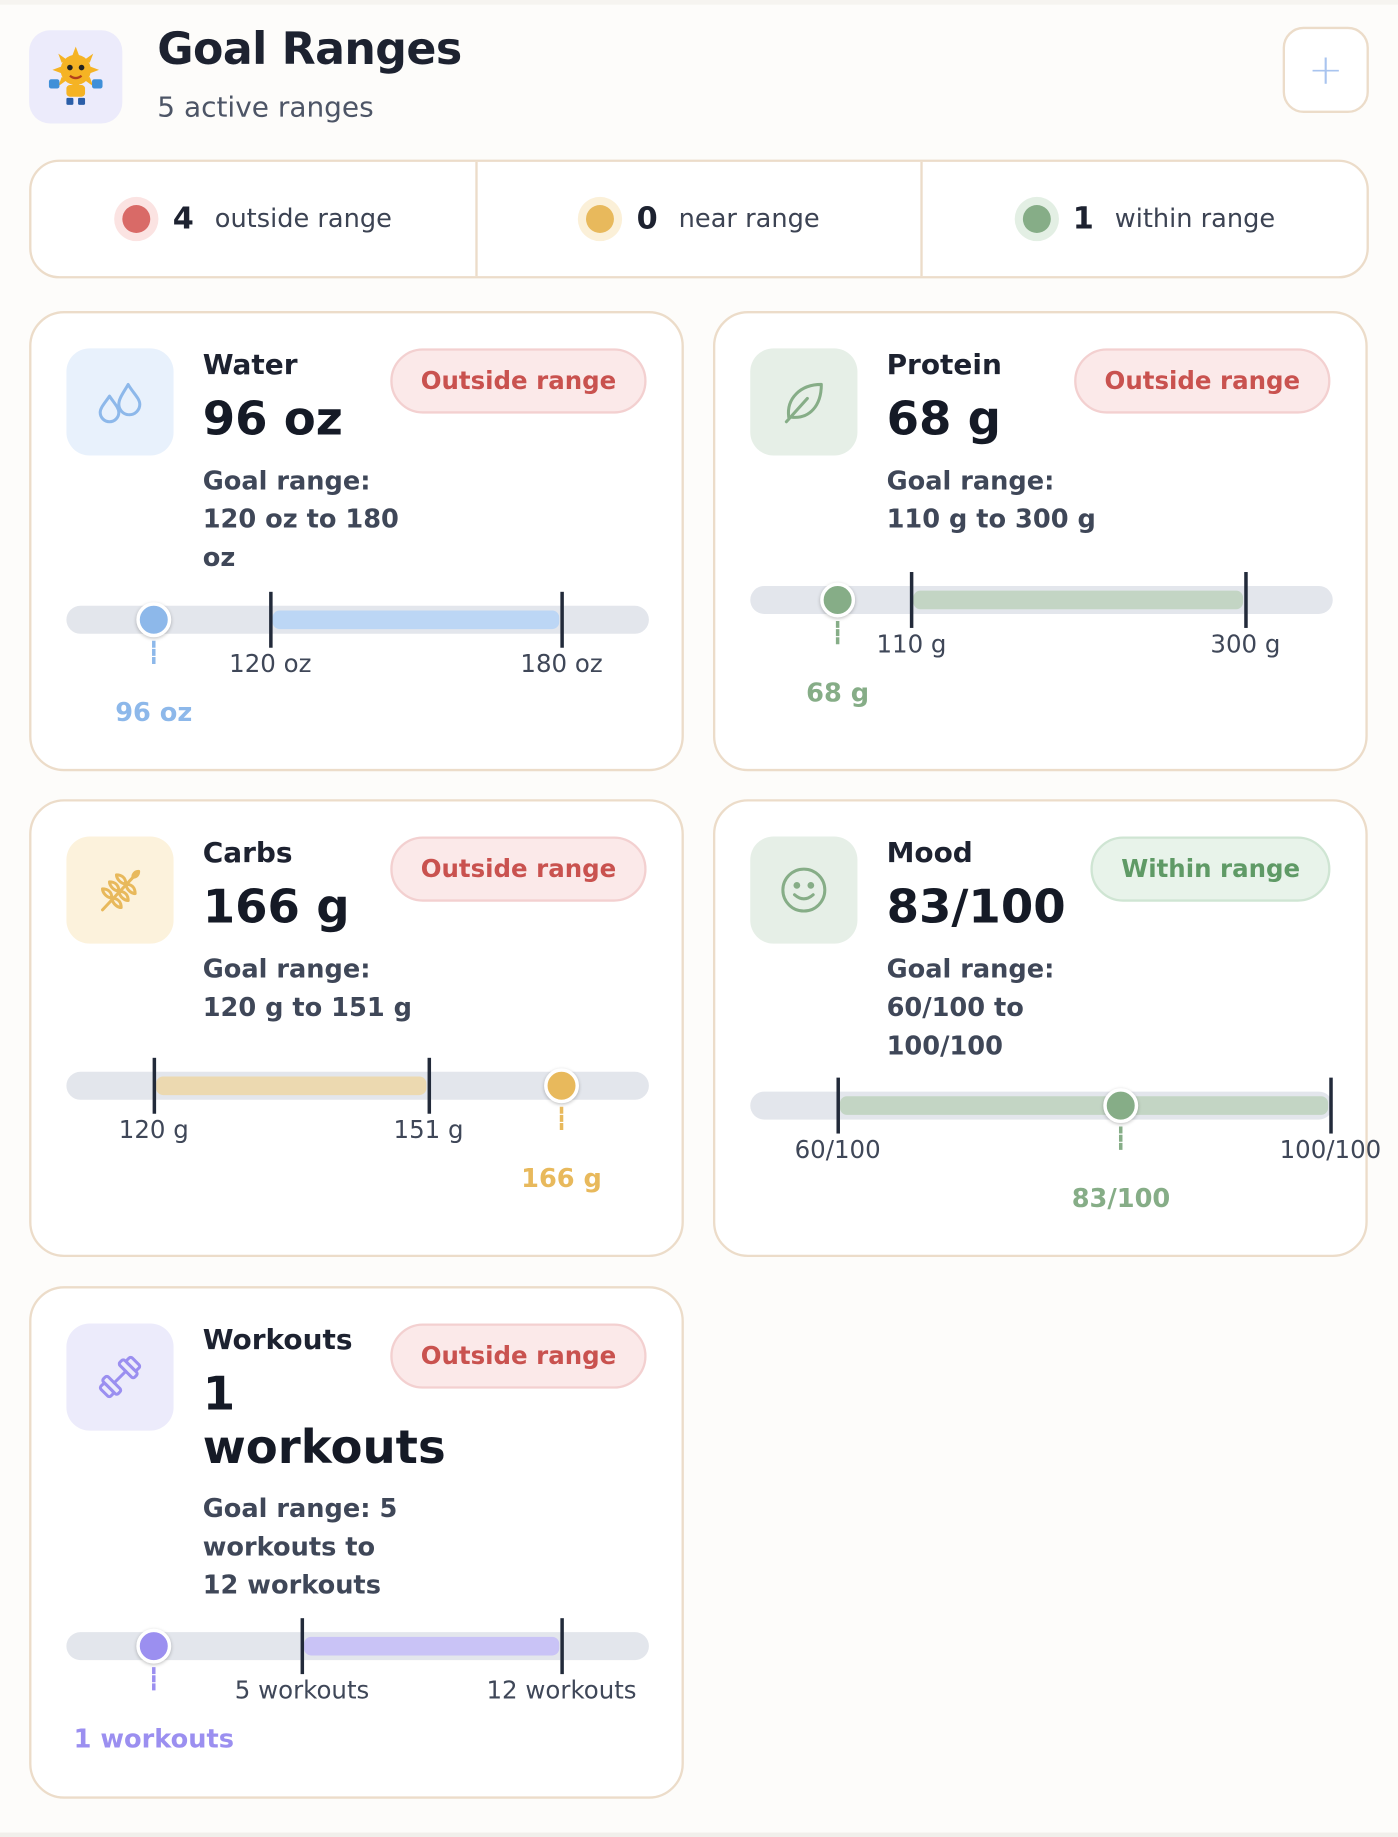 This screenshot has height=1837, width=1398. I want to click on range-min-label: 120 oz, so click(270, 664).